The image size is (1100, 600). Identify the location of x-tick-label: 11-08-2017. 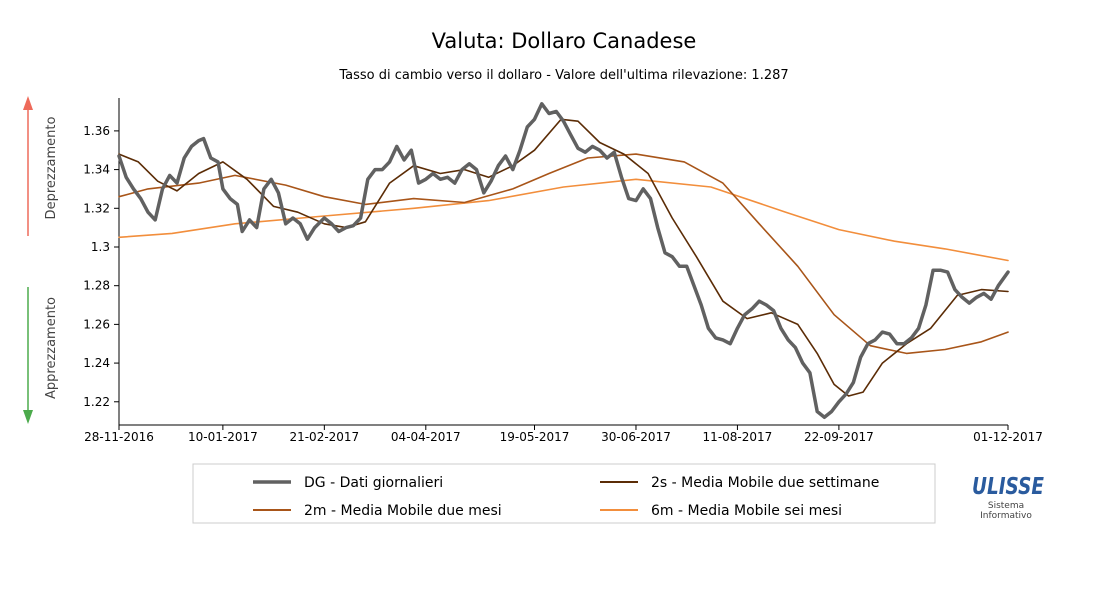
(738, 437).